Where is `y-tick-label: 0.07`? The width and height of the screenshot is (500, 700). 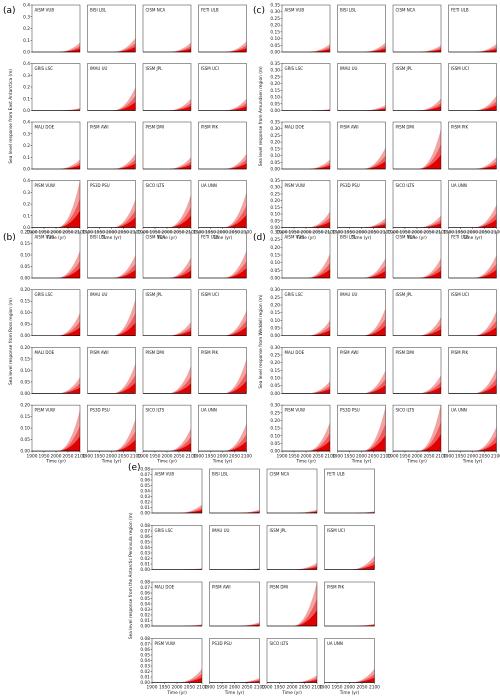
y-tick-label: 0.07 is located at coordinates (145, 475).